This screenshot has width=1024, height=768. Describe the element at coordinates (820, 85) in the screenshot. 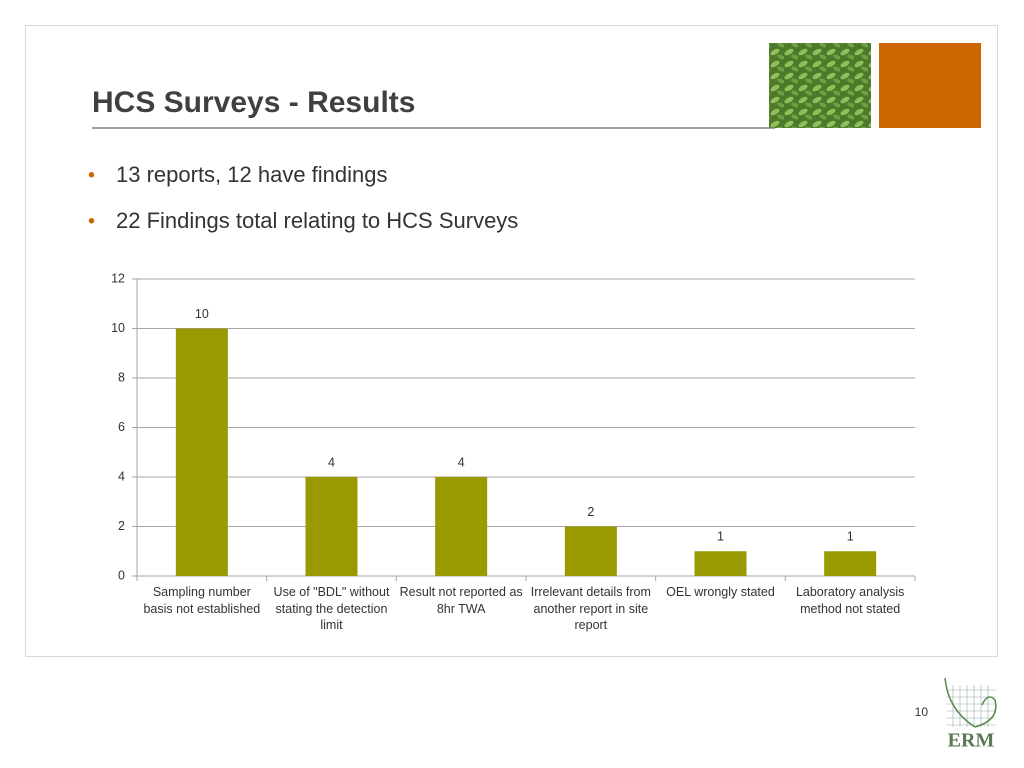

I see `leaf-image` at that location.